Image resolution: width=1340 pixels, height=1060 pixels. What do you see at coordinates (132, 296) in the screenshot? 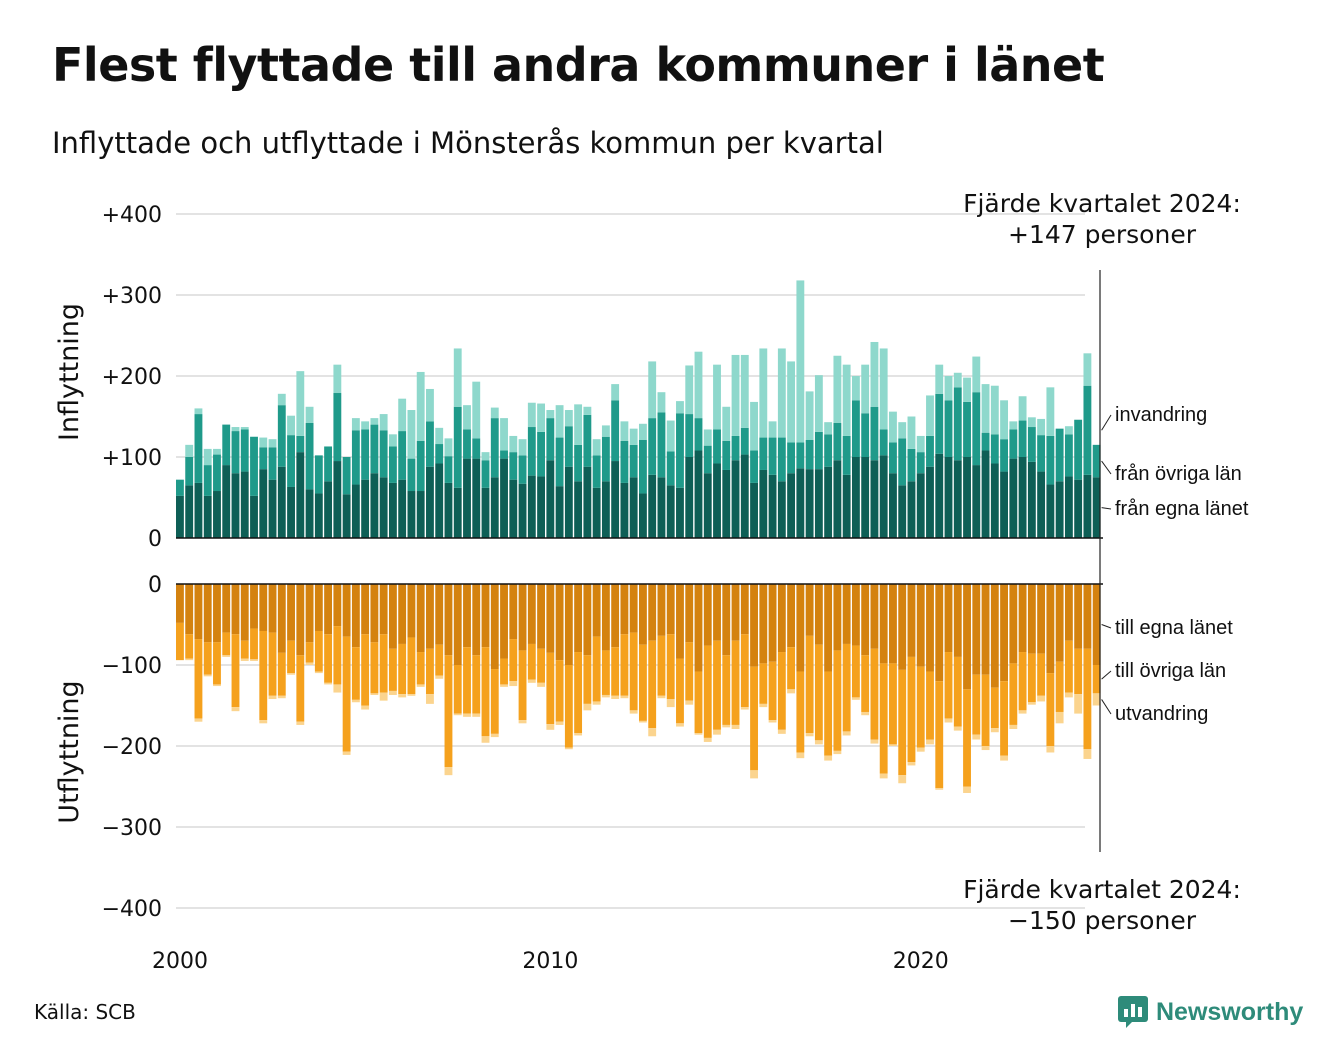
I see `inflow-tick-label: +300` at bounding box center [132, 296].